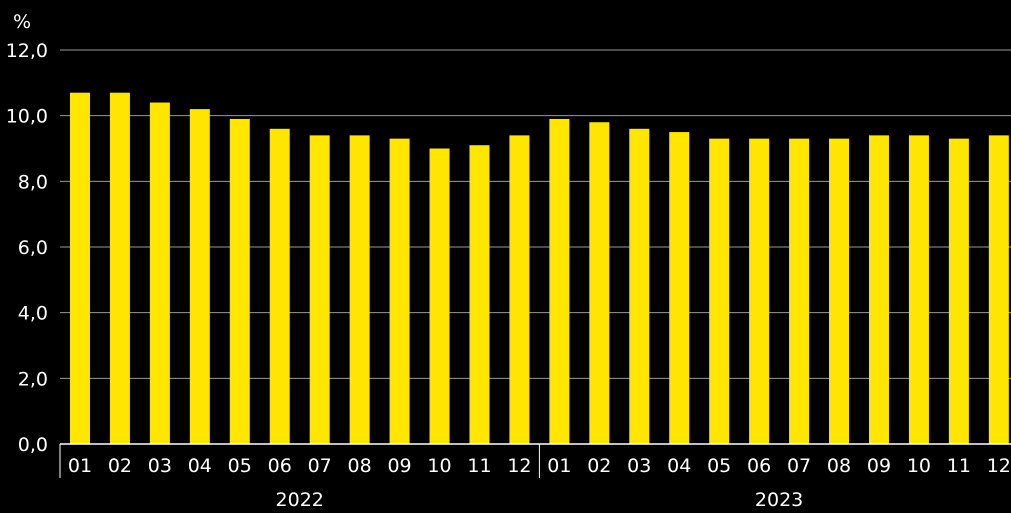 This screenshot has height=513, width=1011. I want to click on y-tick-label: 8,0, so click(33, 182).